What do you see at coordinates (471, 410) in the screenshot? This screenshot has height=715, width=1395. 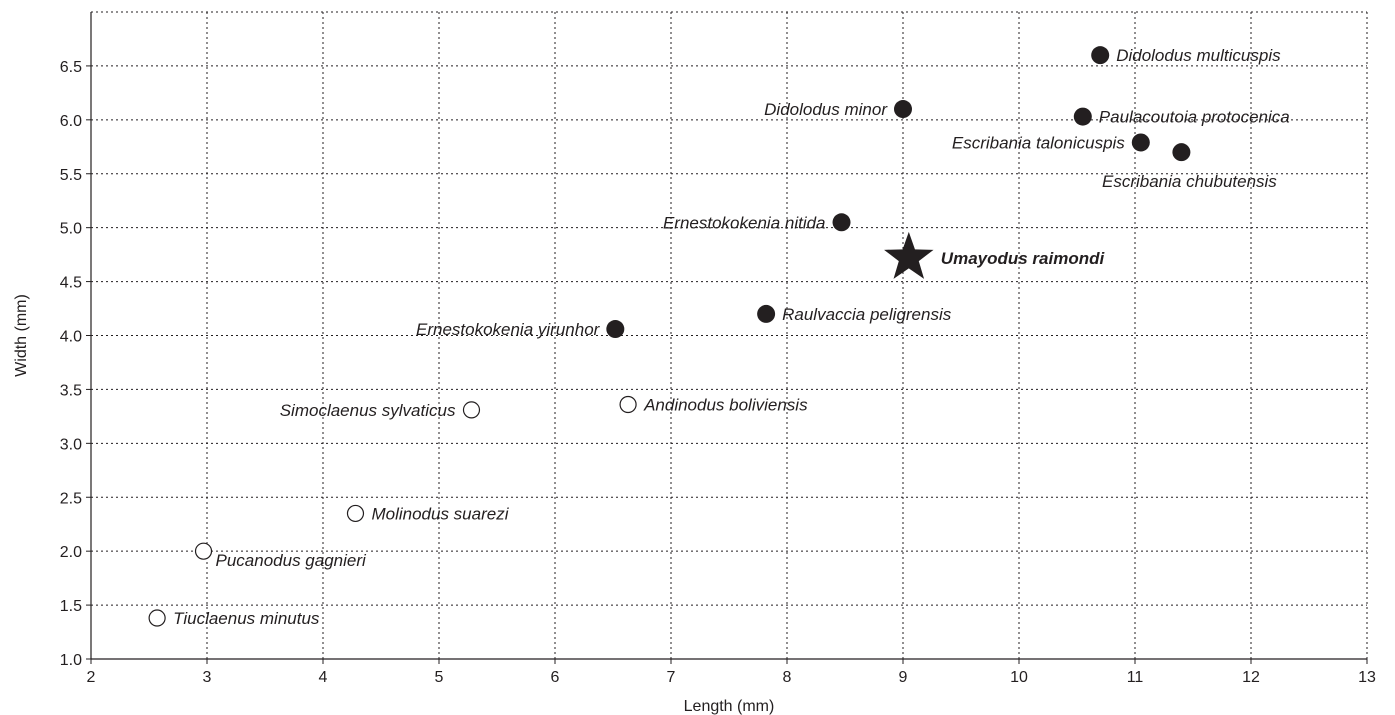 I see `open-point-simoclaenus-sylvaticus` at bounding box center [471, 410].